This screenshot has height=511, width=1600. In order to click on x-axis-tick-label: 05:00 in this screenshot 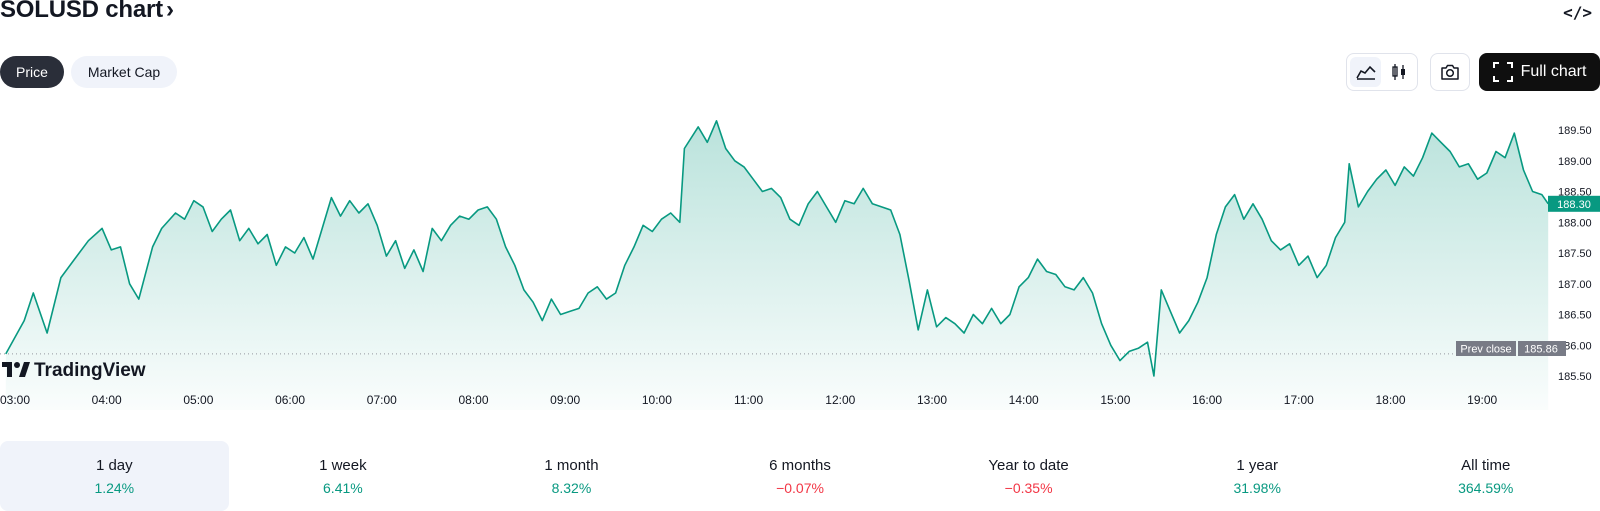, I will do `click(198, 400)`.